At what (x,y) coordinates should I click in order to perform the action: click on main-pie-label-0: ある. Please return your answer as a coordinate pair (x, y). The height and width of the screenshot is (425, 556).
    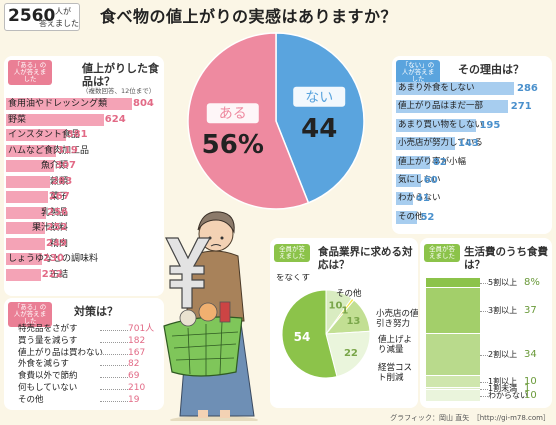
    Looking at the image, I should click on (233, 114).